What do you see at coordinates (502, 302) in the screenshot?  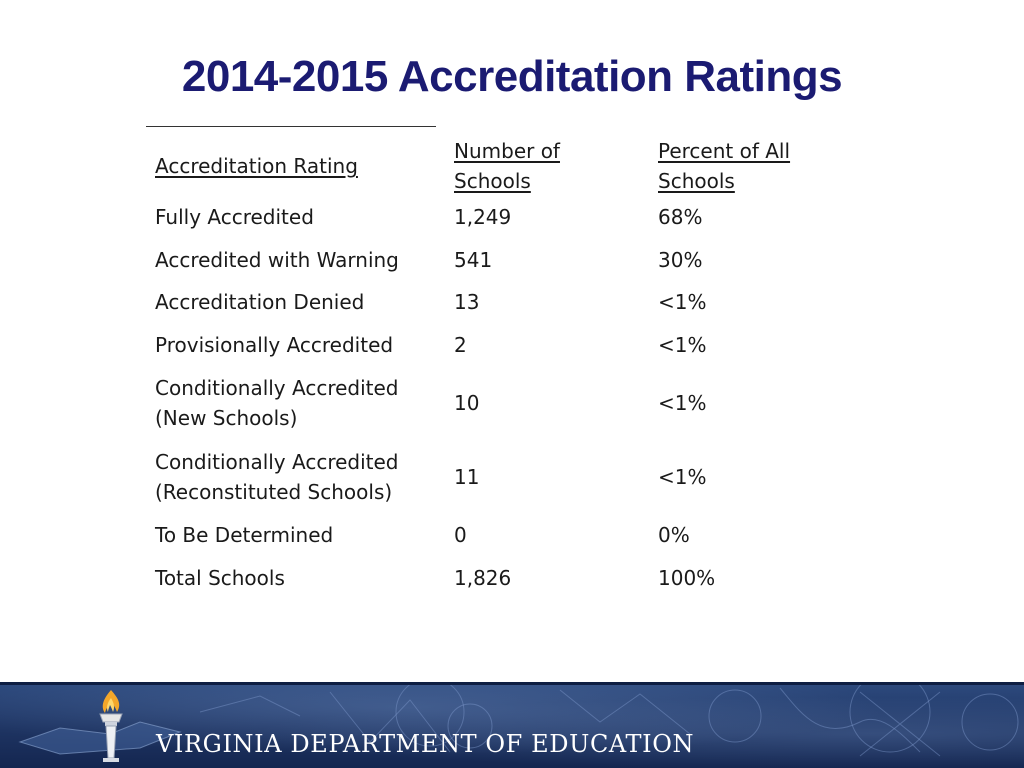 I see `table-row: Accreditation Denied 13 <1%` at bounding box center [502, 302].